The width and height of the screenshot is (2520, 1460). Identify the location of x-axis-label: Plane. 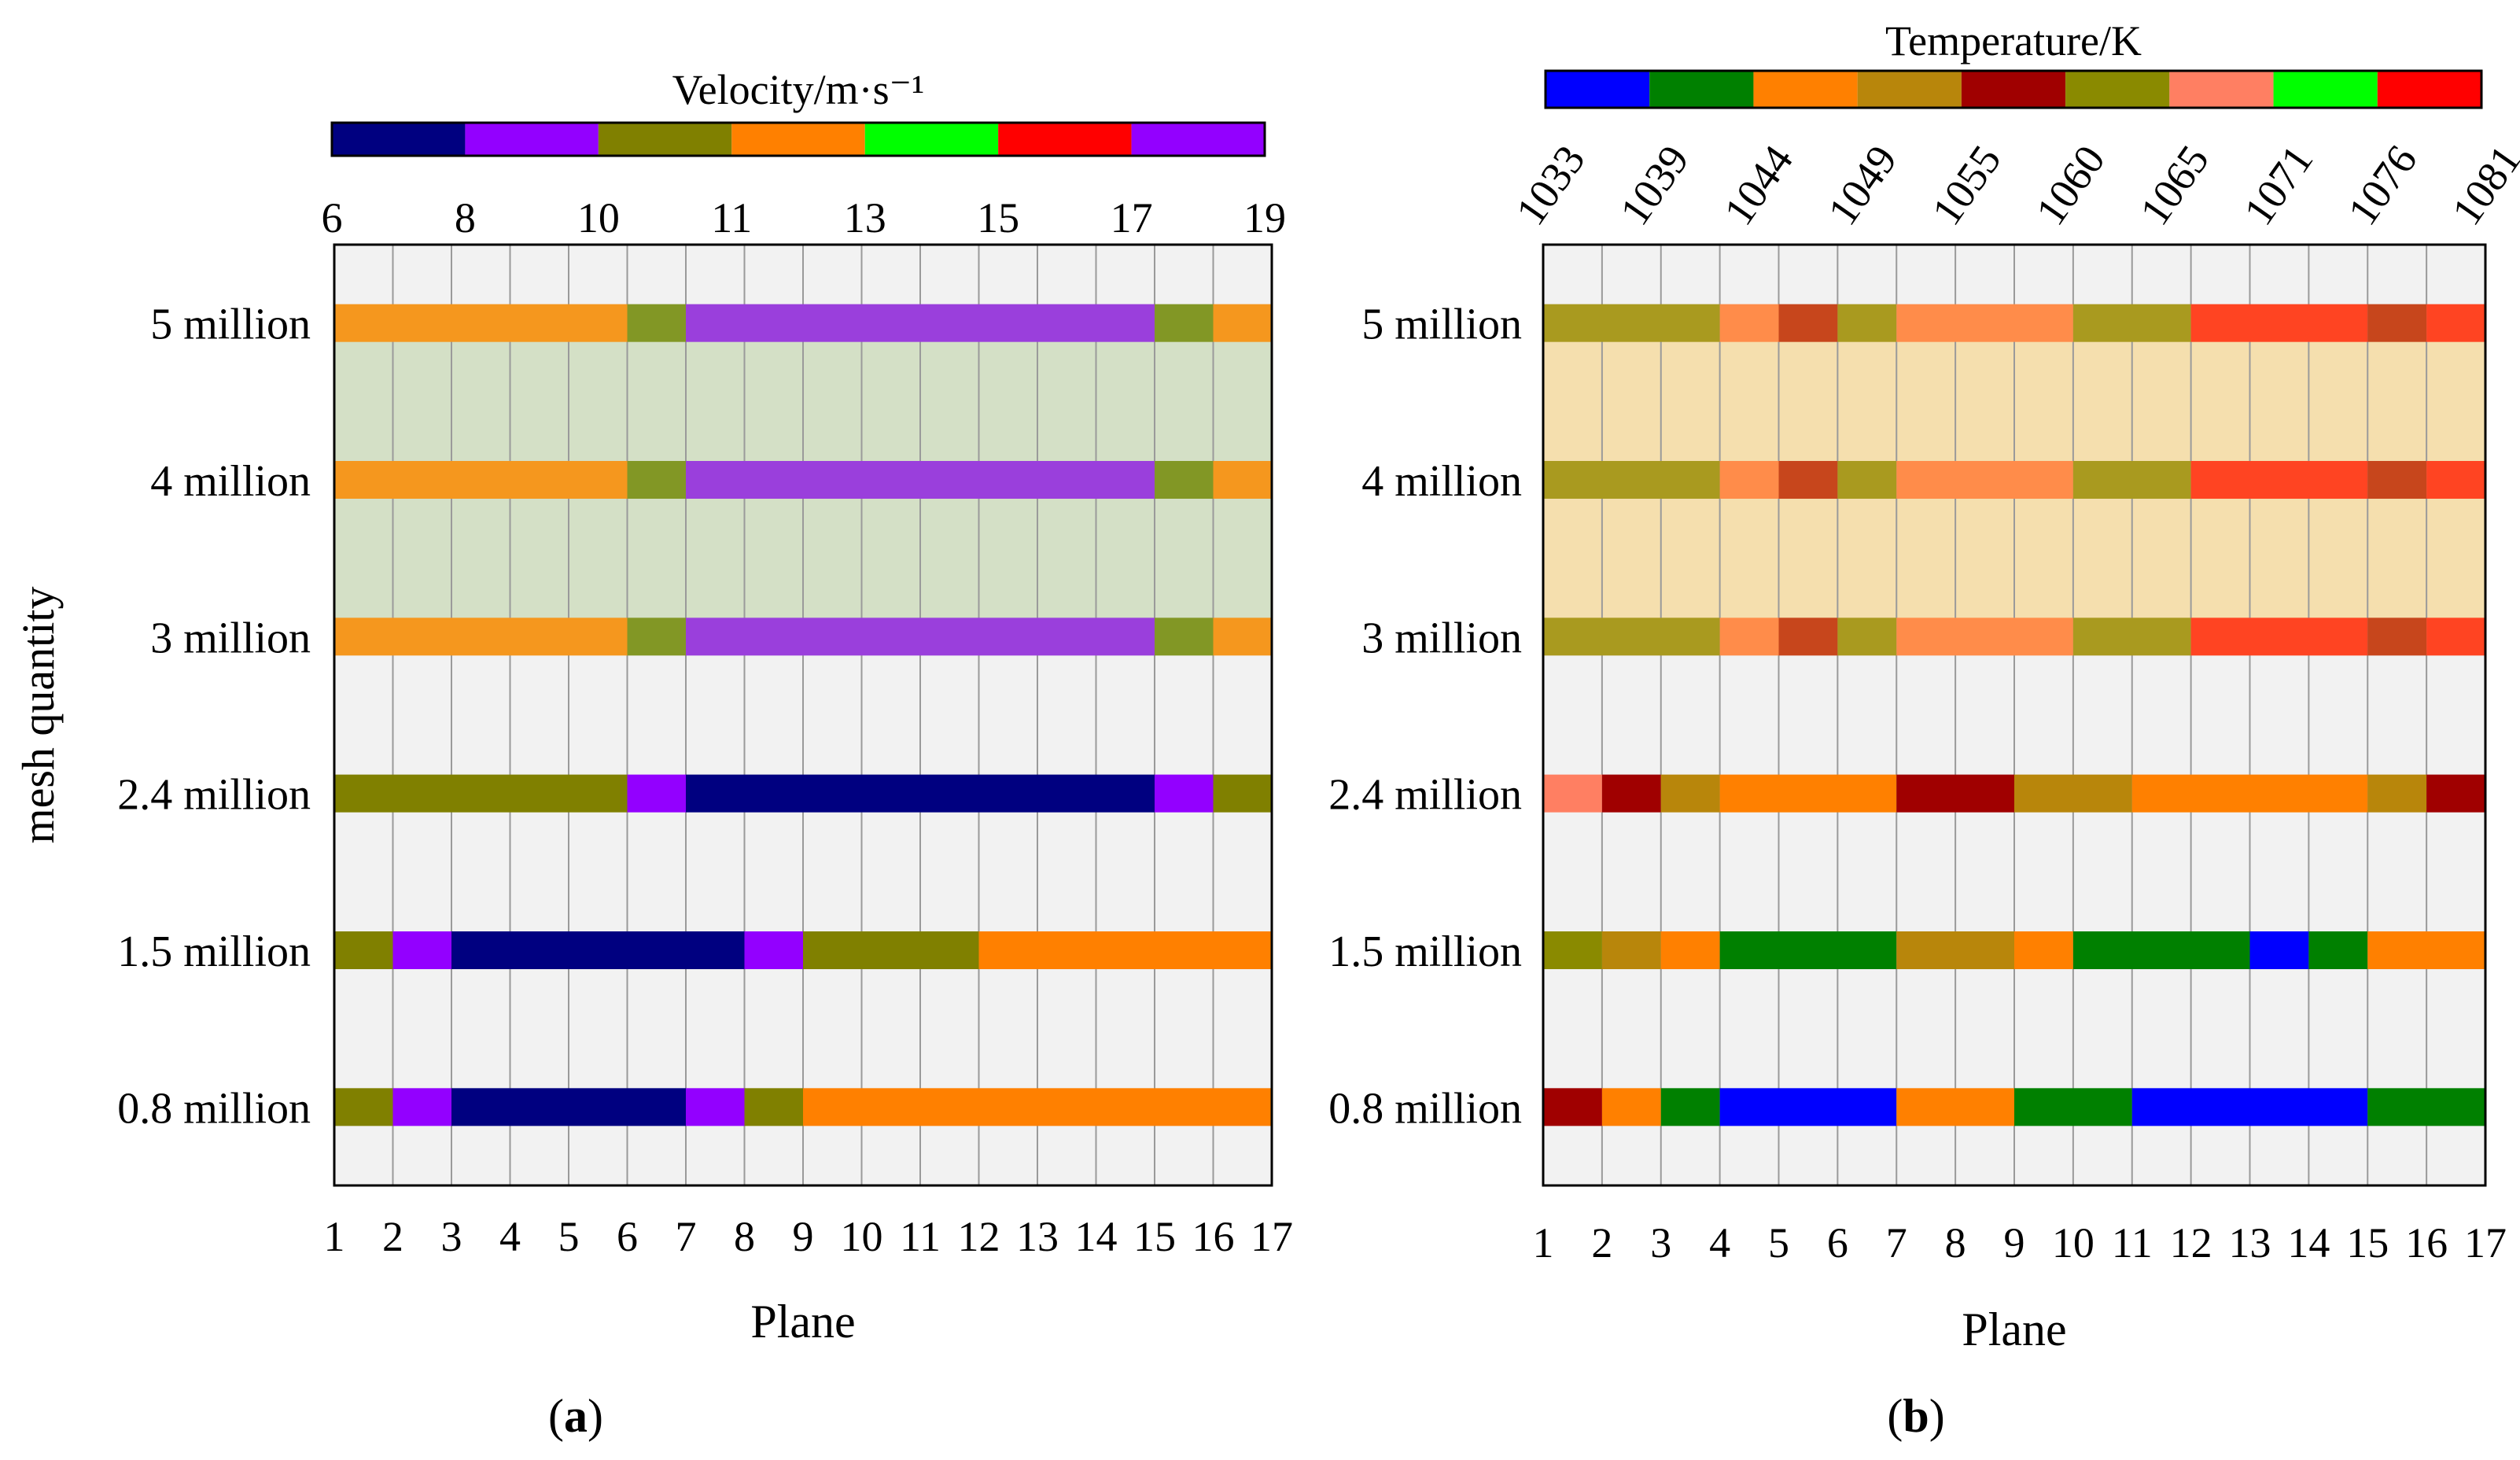
(2014, 1329).